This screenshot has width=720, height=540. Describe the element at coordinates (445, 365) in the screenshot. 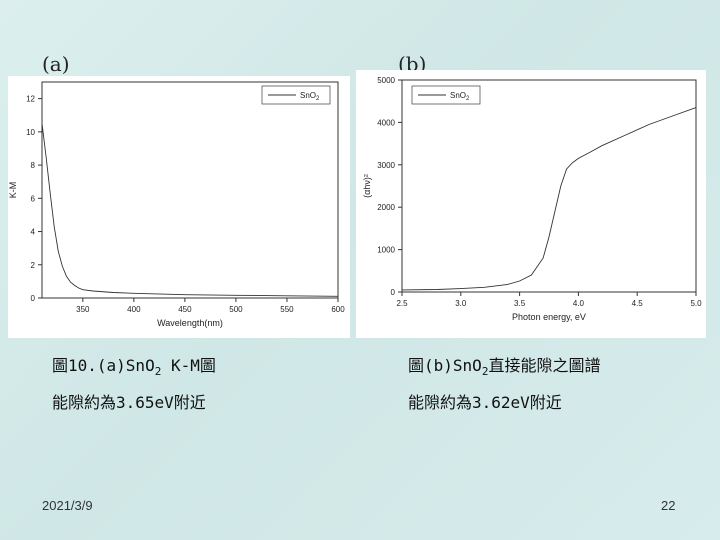

I see `caption-b-text: 圖(b)SnO` at that location.